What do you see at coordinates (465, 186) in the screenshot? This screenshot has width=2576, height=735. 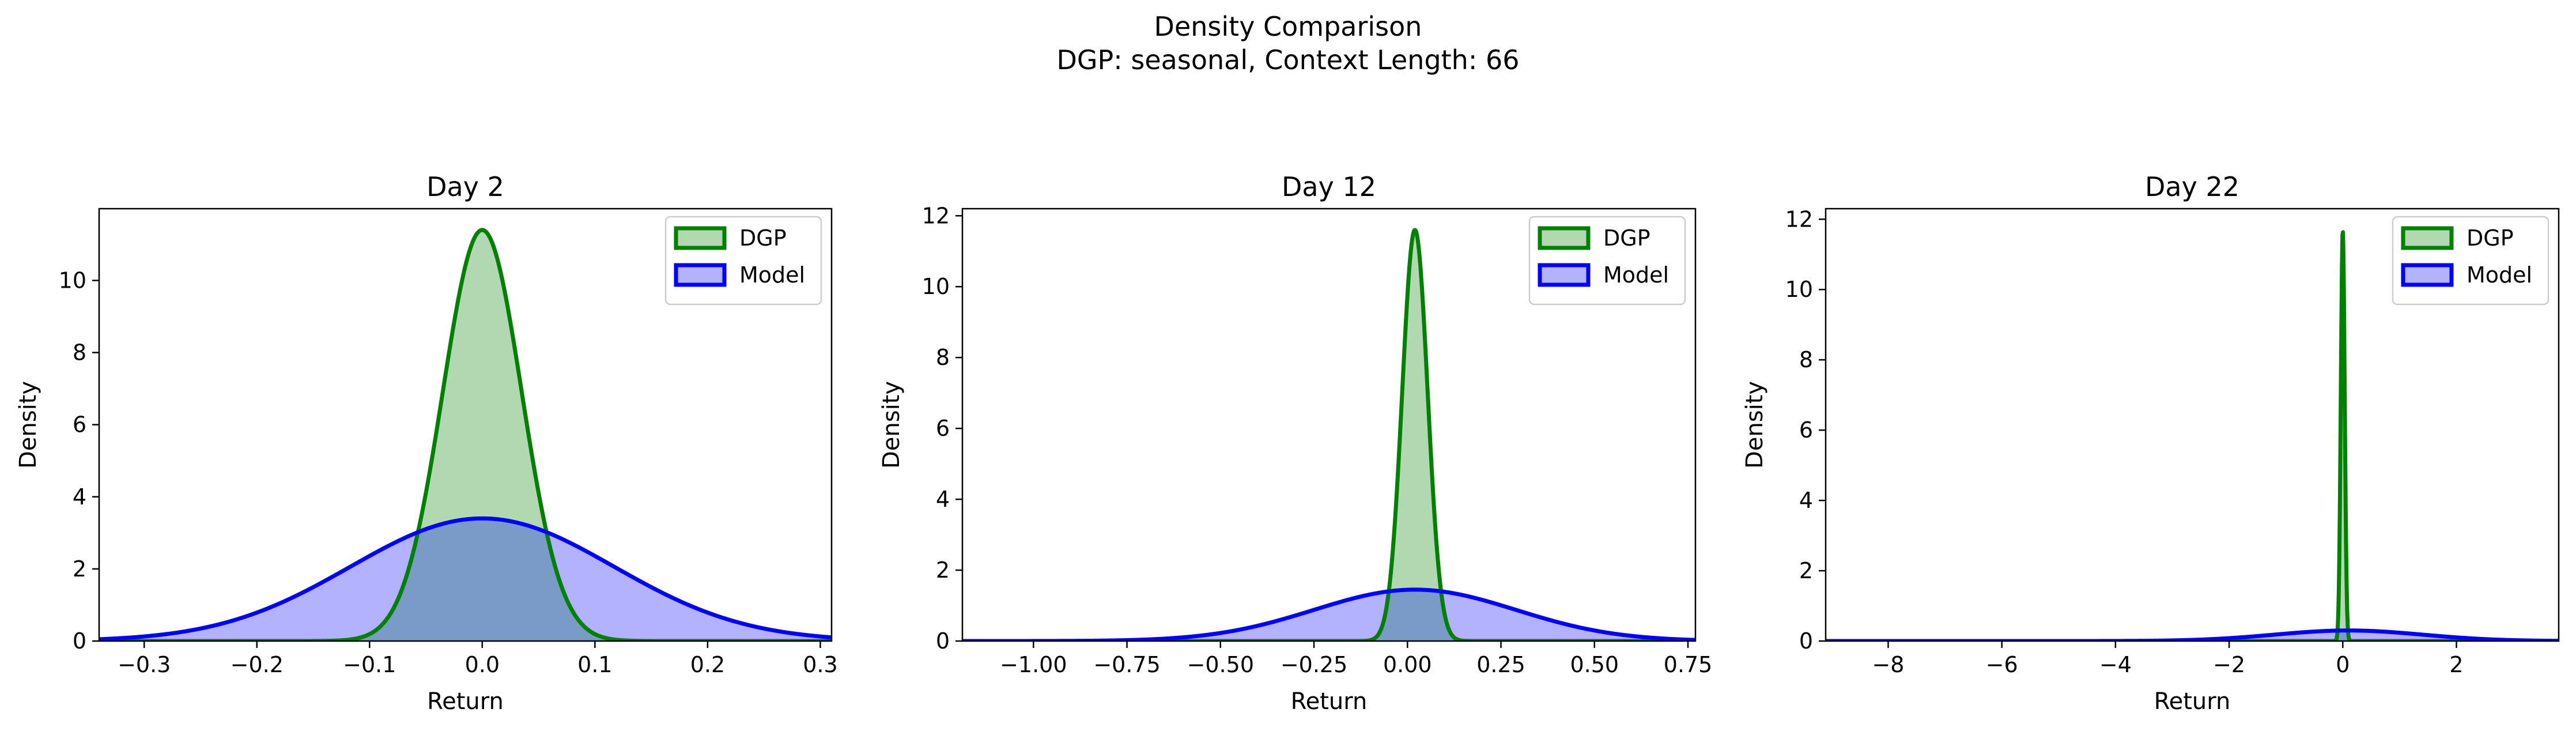 I see `chart-title: Day 2` at bounding box center [465, 186].